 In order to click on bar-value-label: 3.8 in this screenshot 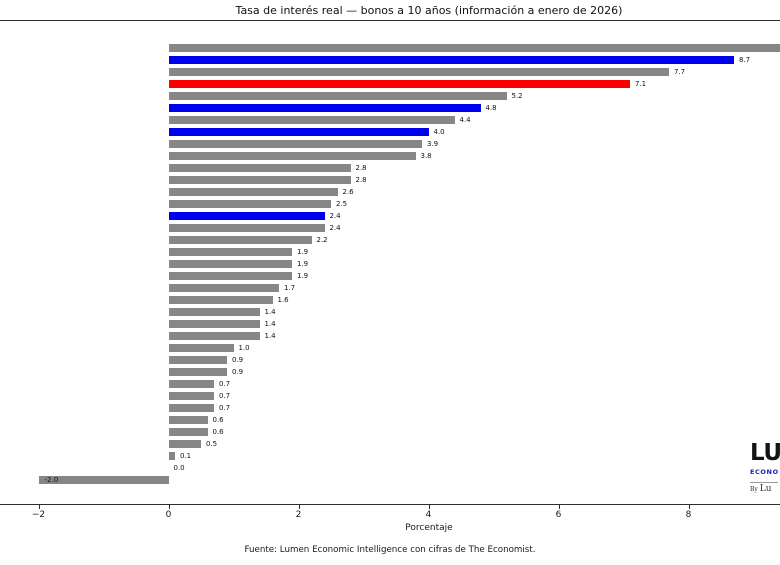, I will do `click(426, 155)`.